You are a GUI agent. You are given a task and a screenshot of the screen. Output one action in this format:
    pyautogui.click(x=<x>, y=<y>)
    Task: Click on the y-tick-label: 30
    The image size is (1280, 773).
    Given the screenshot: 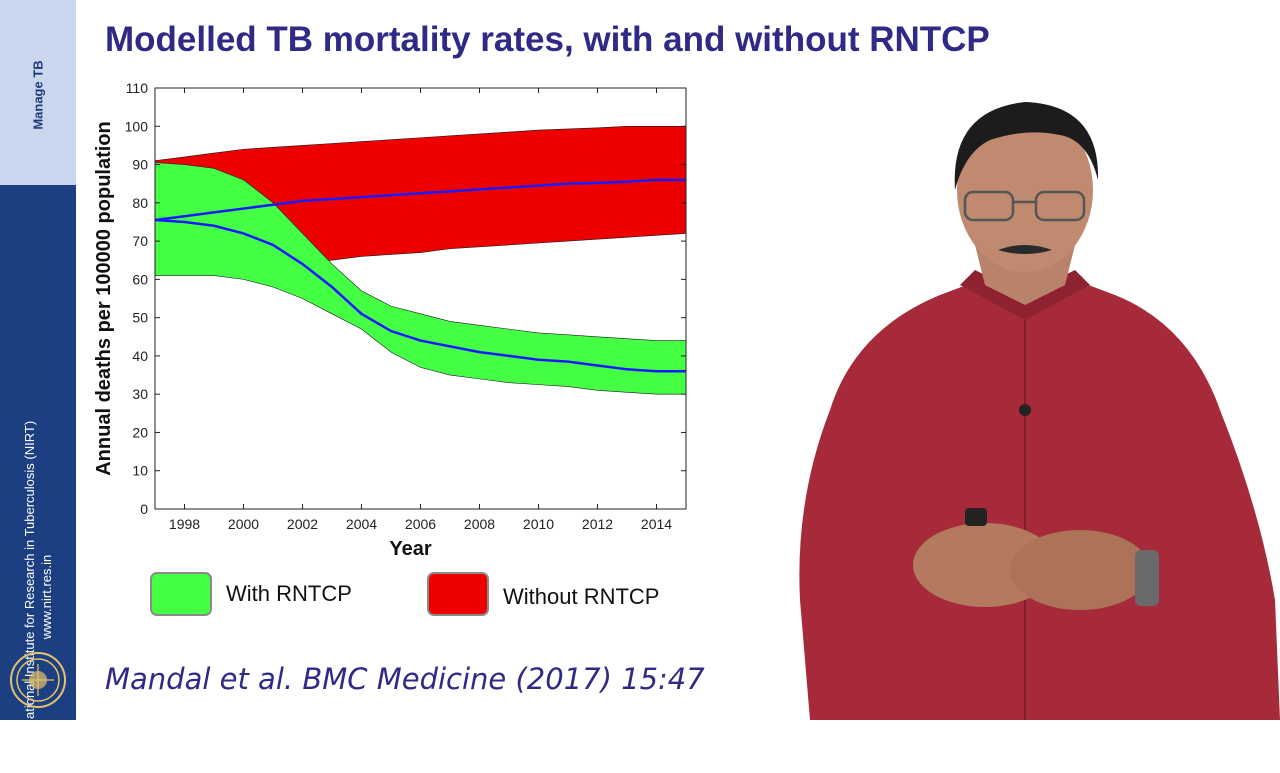 What is the action you would take?
    pyautogui.click(x=140, y=394)
    